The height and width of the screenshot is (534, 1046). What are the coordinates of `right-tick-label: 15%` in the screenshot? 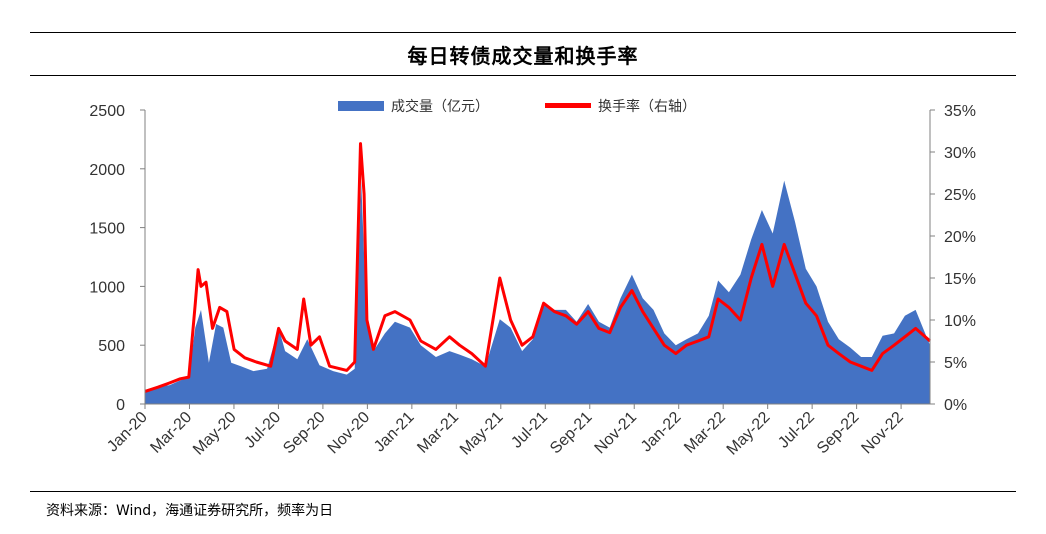 It's located at (960, 279).